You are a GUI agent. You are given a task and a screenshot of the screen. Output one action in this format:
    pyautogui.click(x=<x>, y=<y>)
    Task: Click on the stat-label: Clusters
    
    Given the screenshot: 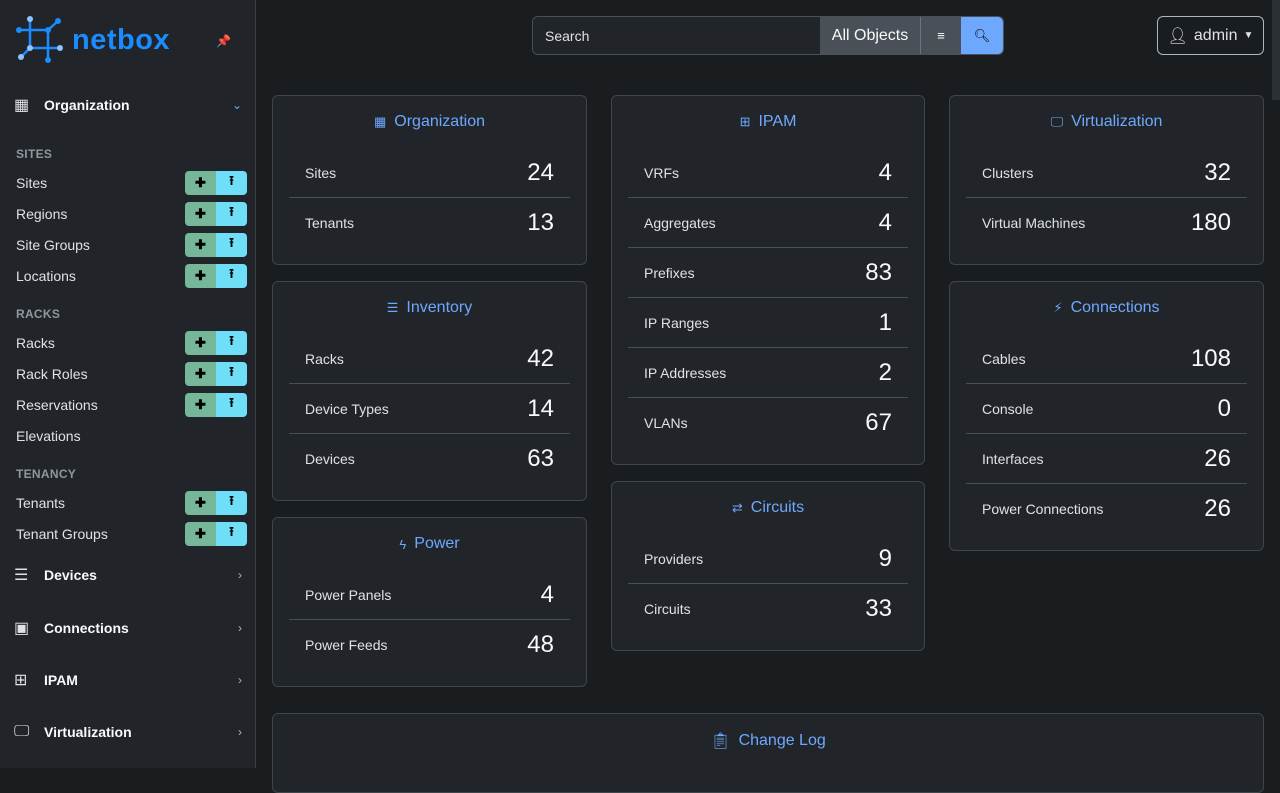 What is the action you would take?
    pyautogui.click(x=1008, y=172)
    